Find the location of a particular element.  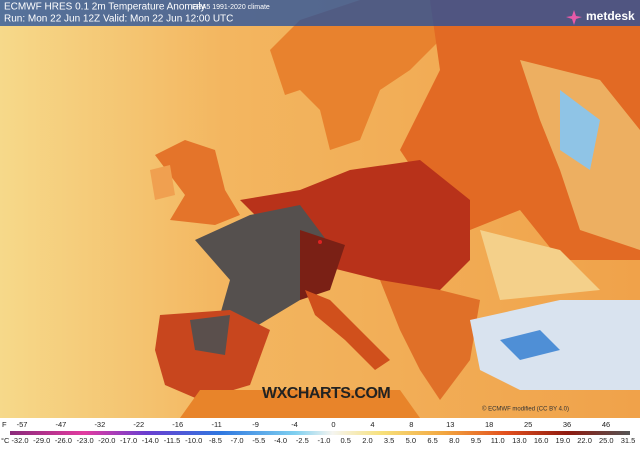

legend-c-label: -7.0 is located at coordinates (237, 440).